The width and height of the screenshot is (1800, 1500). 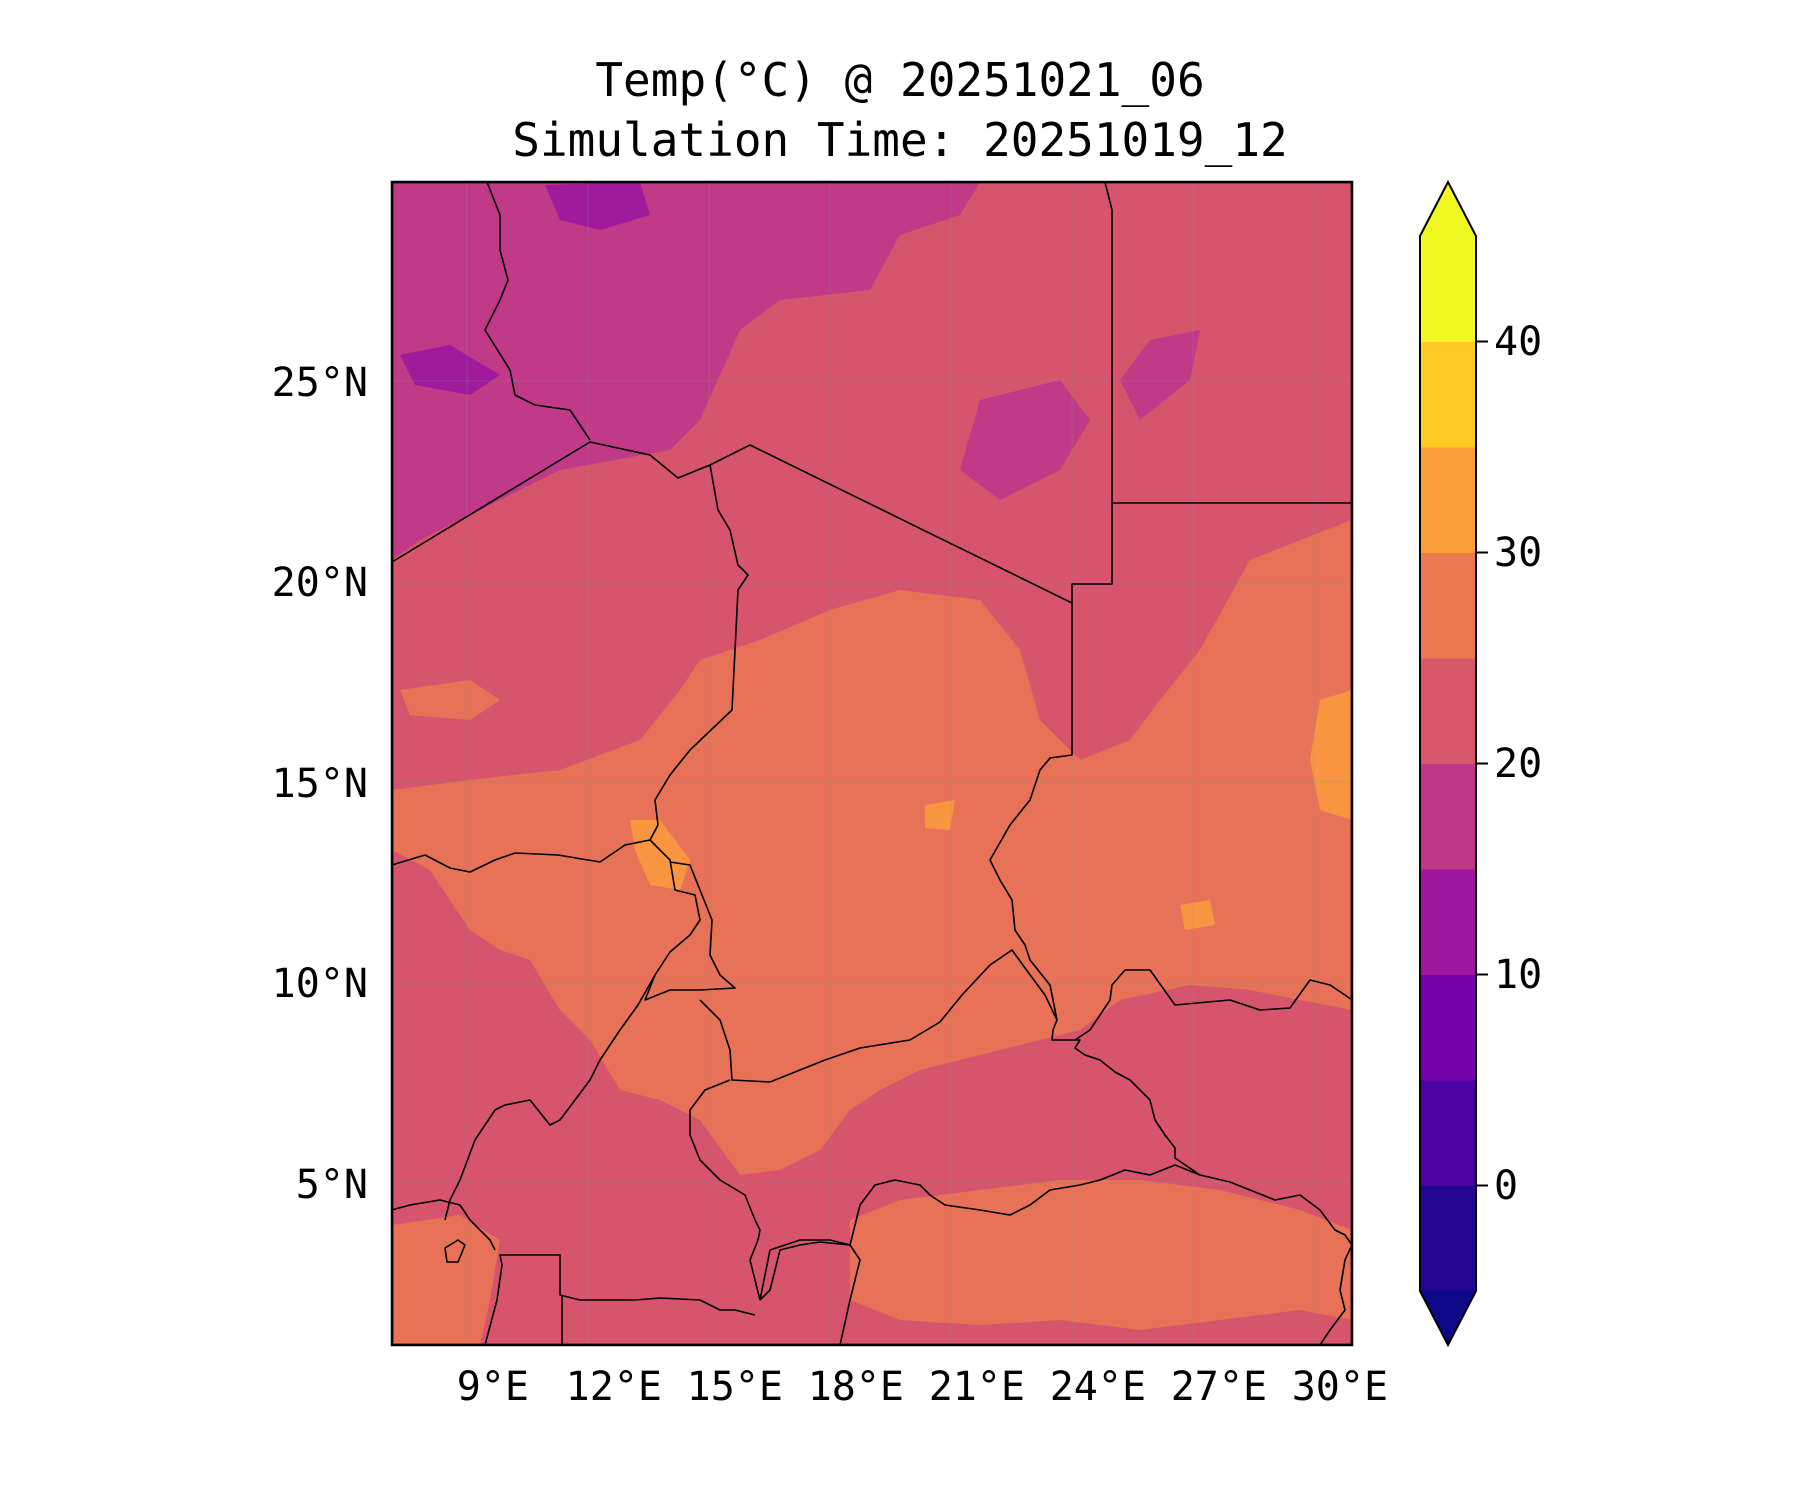 I want to click on plot-title-line1: Temp(°C) @ 20251021_06, so click(x=900, y=80).